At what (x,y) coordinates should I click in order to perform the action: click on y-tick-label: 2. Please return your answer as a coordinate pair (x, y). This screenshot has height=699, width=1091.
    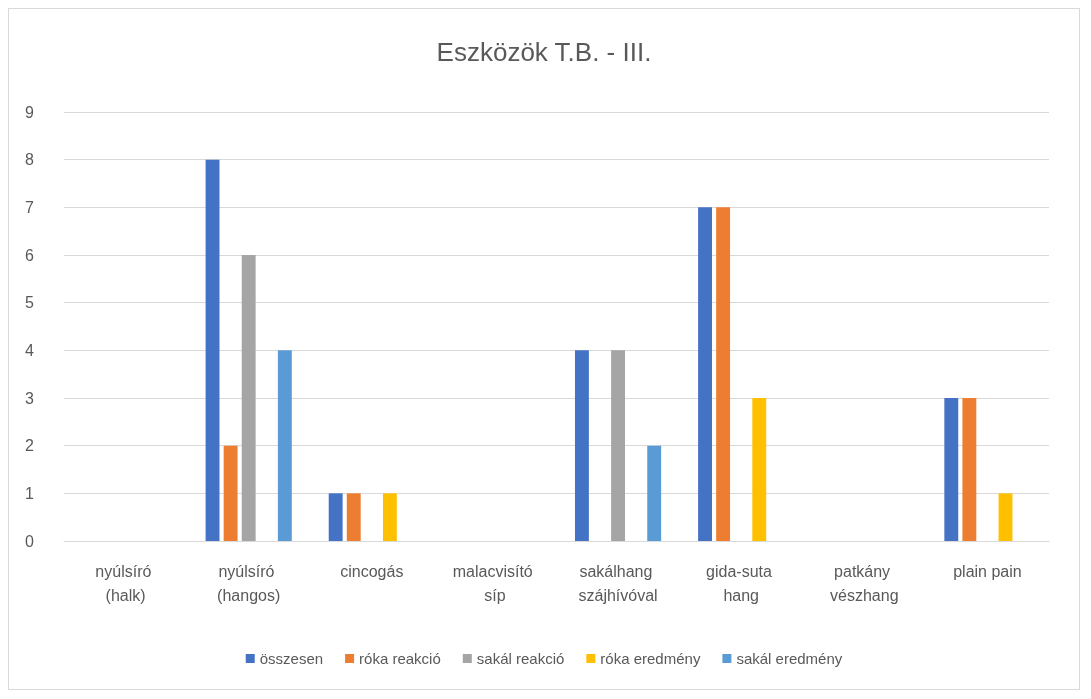
    Looking at the image, I should click on (30, 446).